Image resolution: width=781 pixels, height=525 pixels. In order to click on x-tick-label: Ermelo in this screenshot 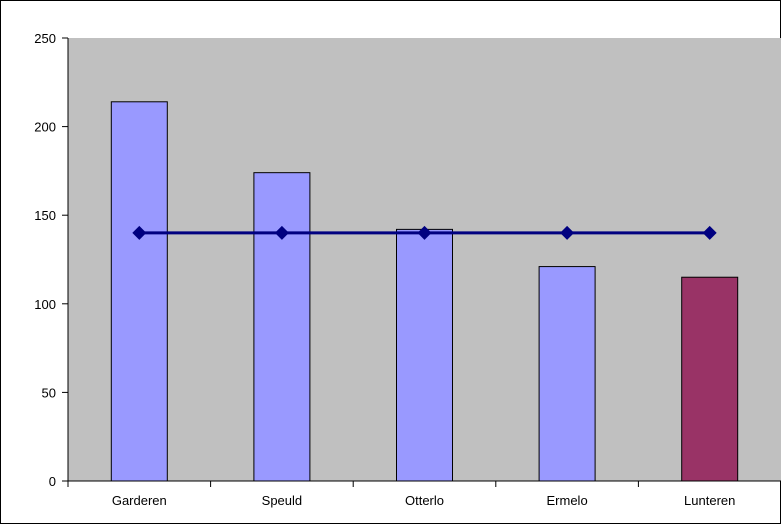, I will do `click(567, 500)`.